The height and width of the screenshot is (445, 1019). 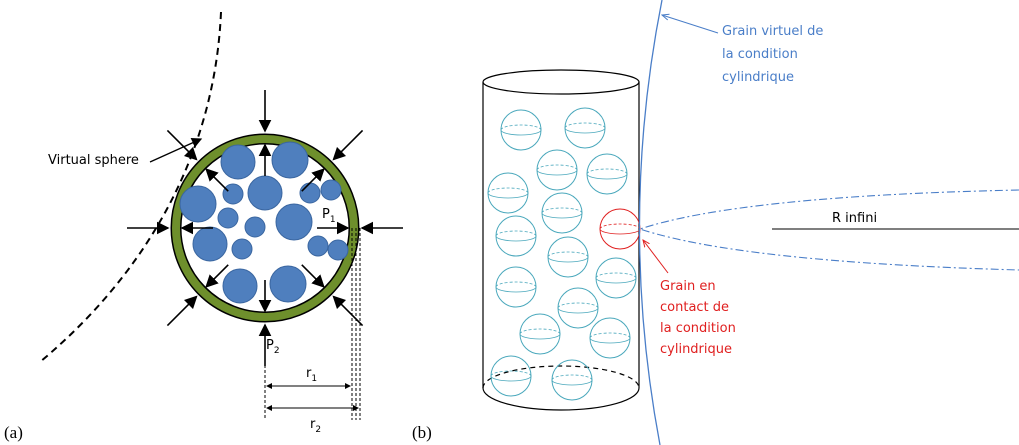 What do you see at coordinates (772, 31) in the screenshot?
I see `label-line: Grain virtuel de` at bounding box center [772, 31].